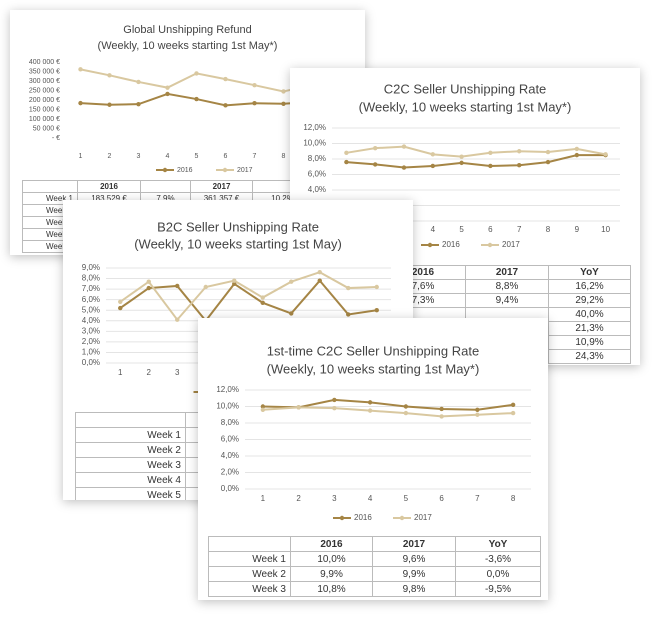  Describe the element at coordinates (331, 559) in the screenshot. I see `table-cell: 10,0%` at that location.